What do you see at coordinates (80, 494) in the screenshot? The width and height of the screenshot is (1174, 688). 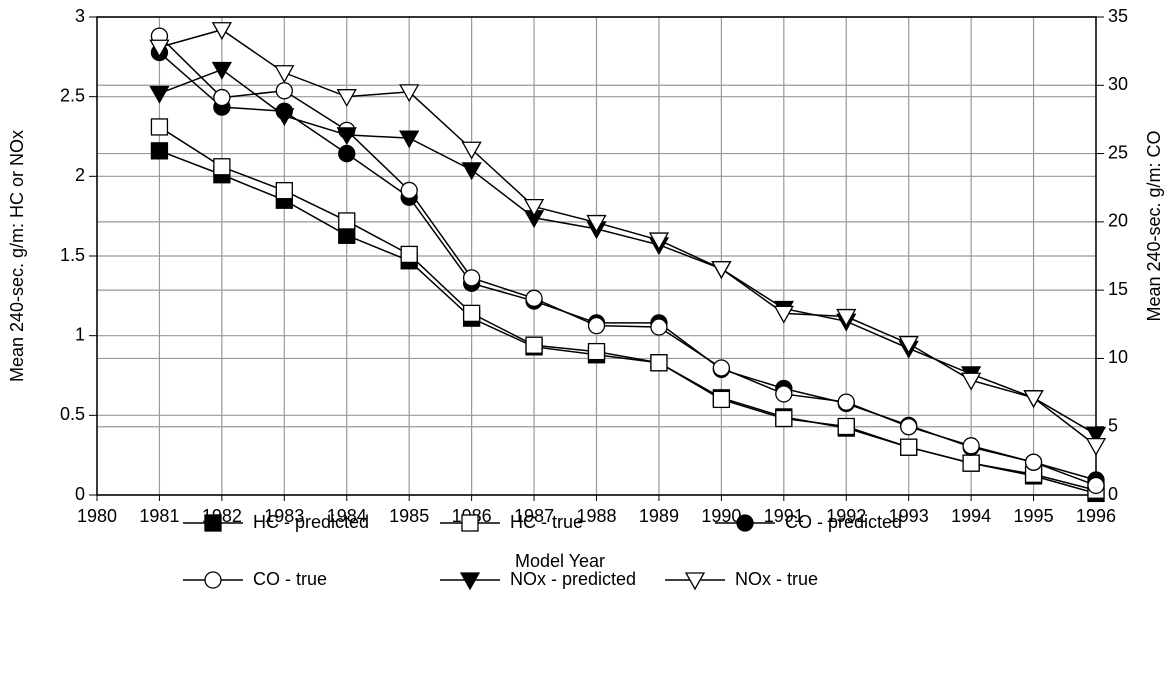 I see `y-tick-label: 0` at bounding box center [80, 494].